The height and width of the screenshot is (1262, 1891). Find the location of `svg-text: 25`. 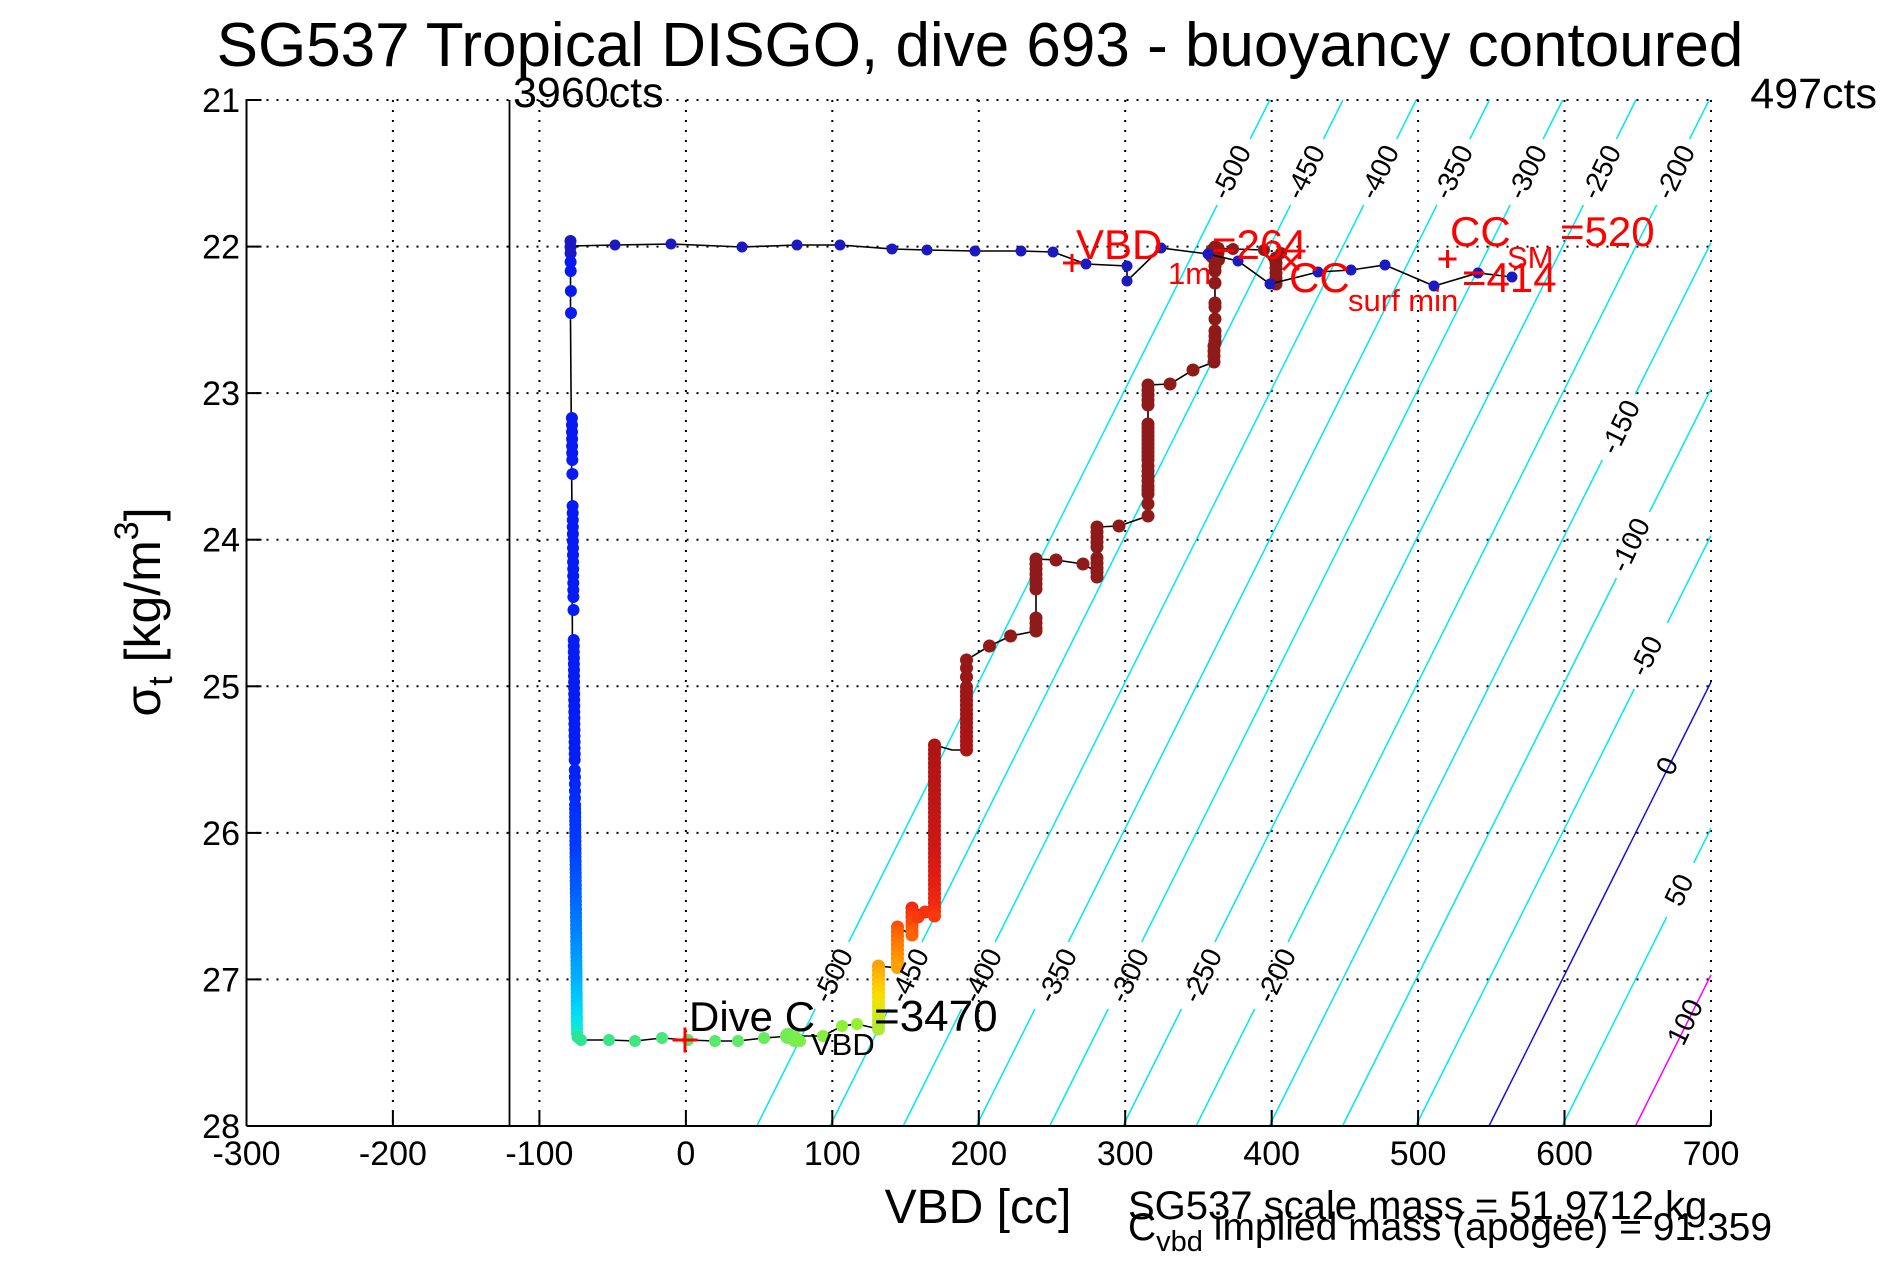

svg-text: 25 is located at coordinates (221, 687).